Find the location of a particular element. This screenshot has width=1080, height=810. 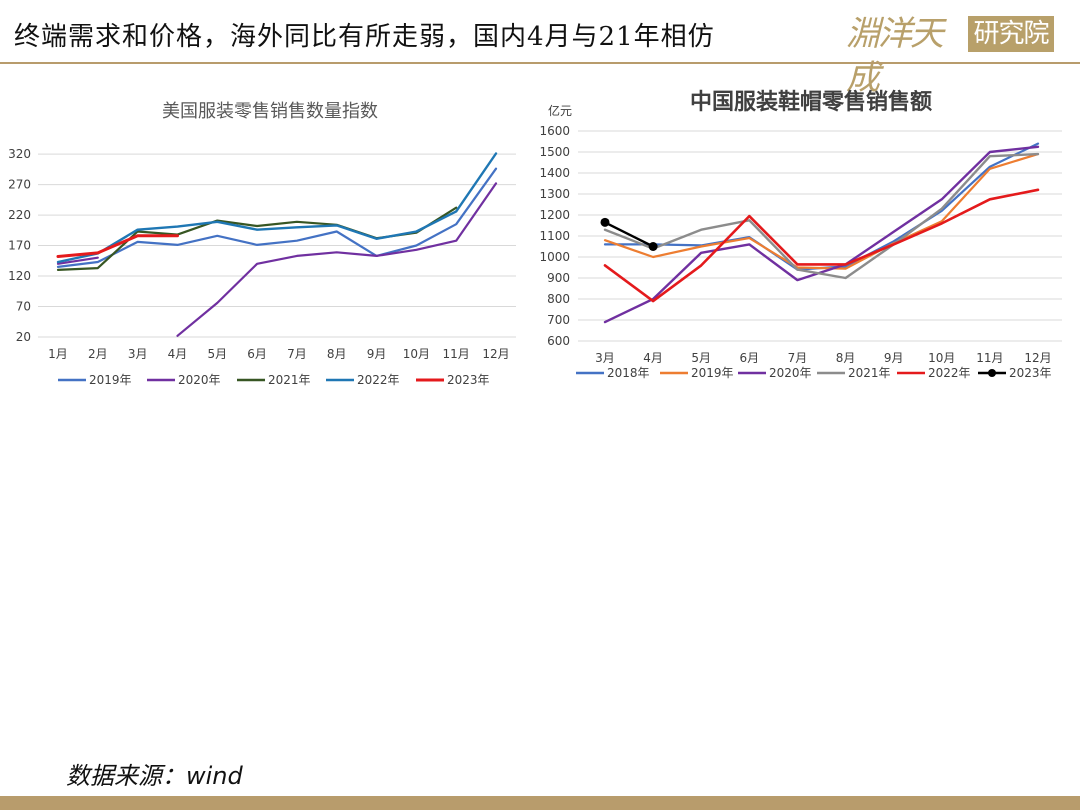

y-tick-label: 270 is located at coordinates (19, 185).